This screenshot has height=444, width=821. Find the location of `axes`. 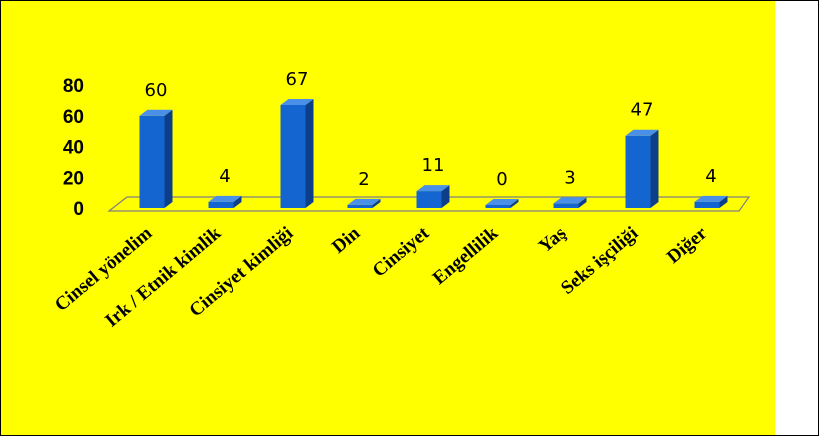

axes is located at coordinates (429, 204).